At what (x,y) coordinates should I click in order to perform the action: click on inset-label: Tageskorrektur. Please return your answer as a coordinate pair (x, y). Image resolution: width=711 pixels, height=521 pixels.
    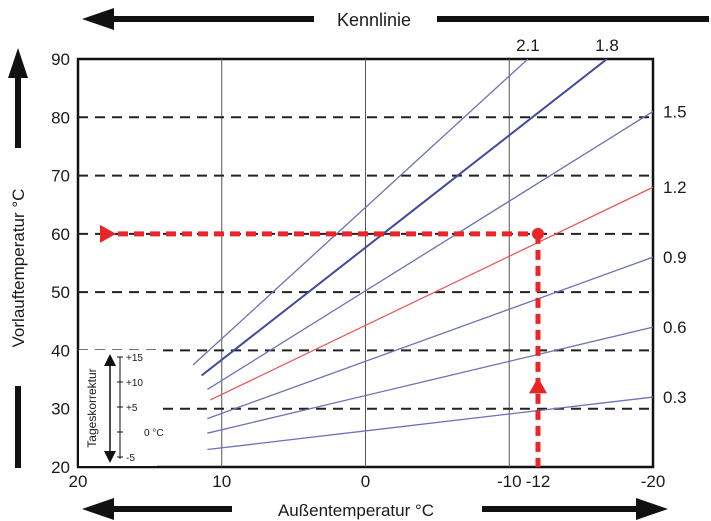
    Looking at the image, I should click on (92, 407).